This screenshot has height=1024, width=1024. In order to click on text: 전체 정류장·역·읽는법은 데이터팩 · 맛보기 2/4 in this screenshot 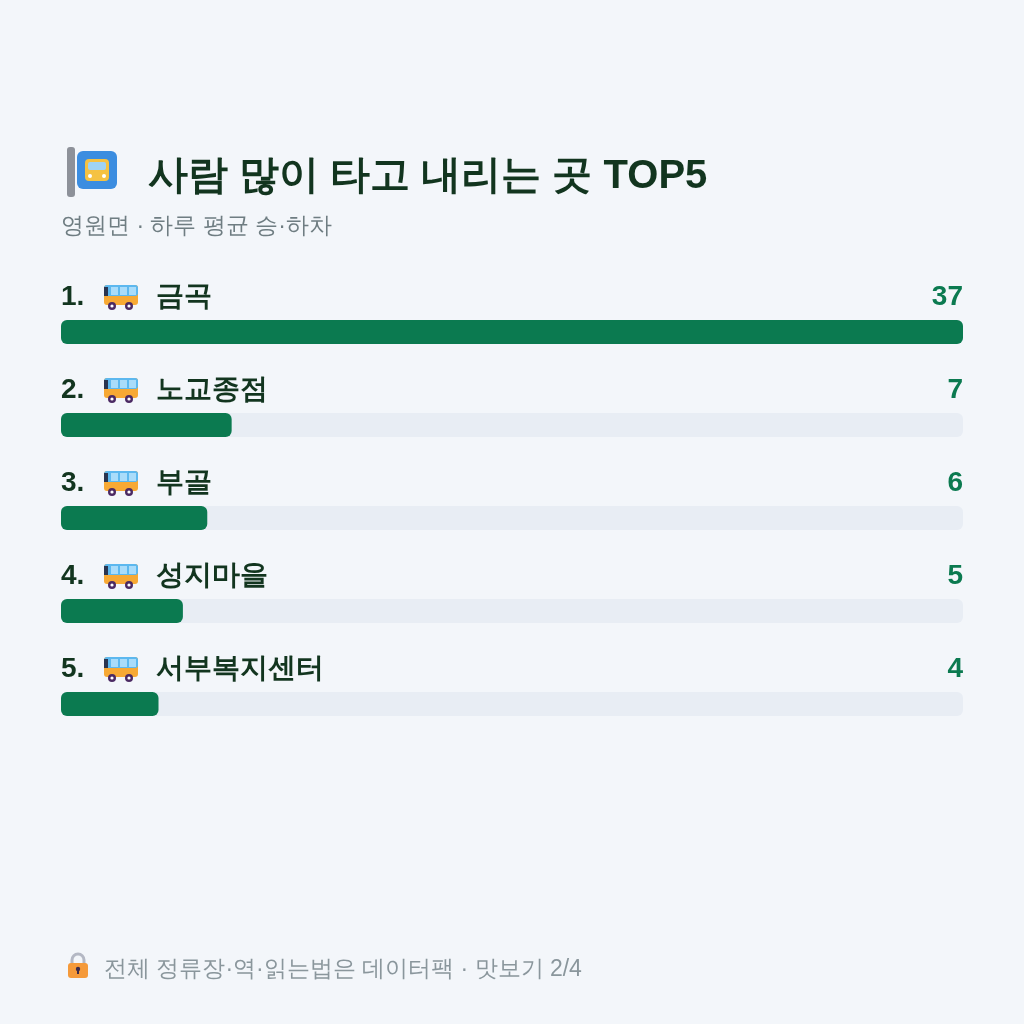, I will do `click(343, 968)`.